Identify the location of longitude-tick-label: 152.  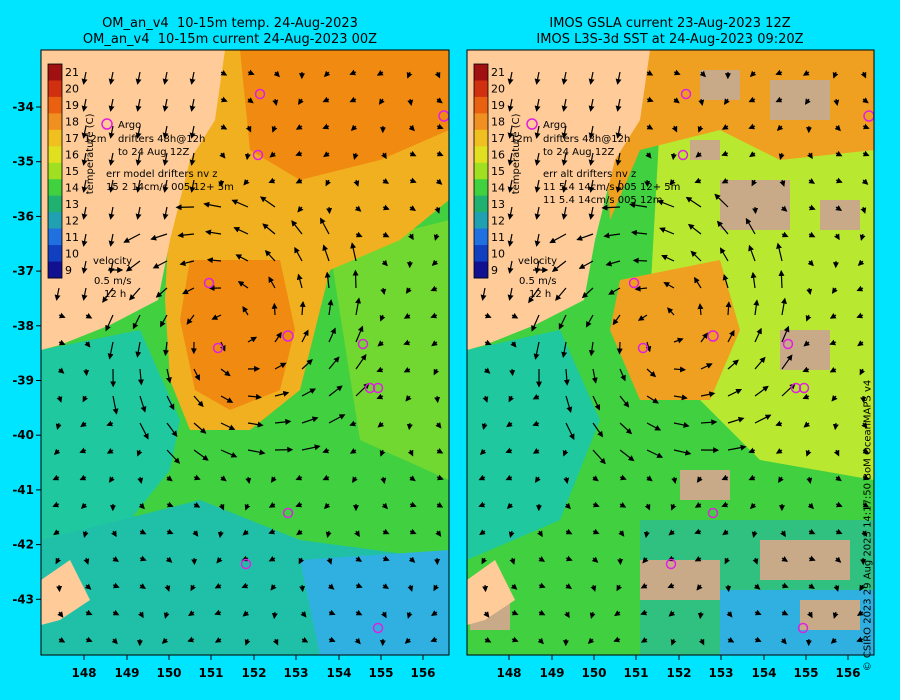
(253, 673).